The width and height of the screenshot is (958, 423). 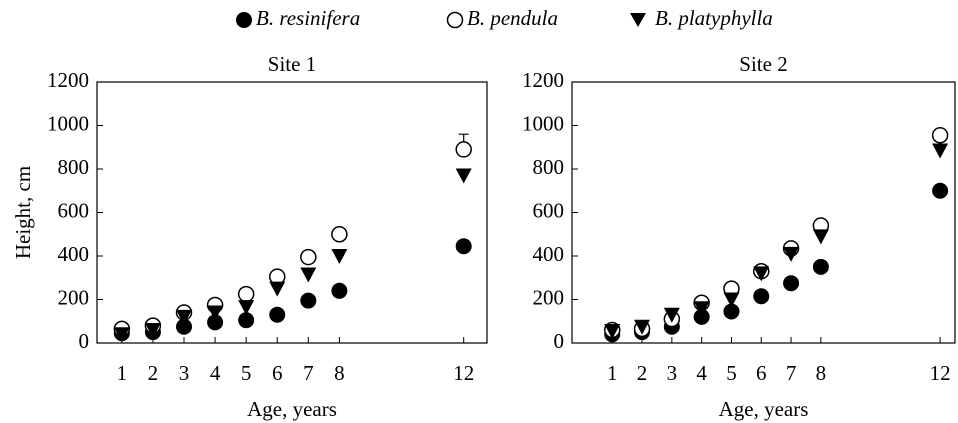 I want to click on chart-title: Site 1, so click(x=292, y=64).